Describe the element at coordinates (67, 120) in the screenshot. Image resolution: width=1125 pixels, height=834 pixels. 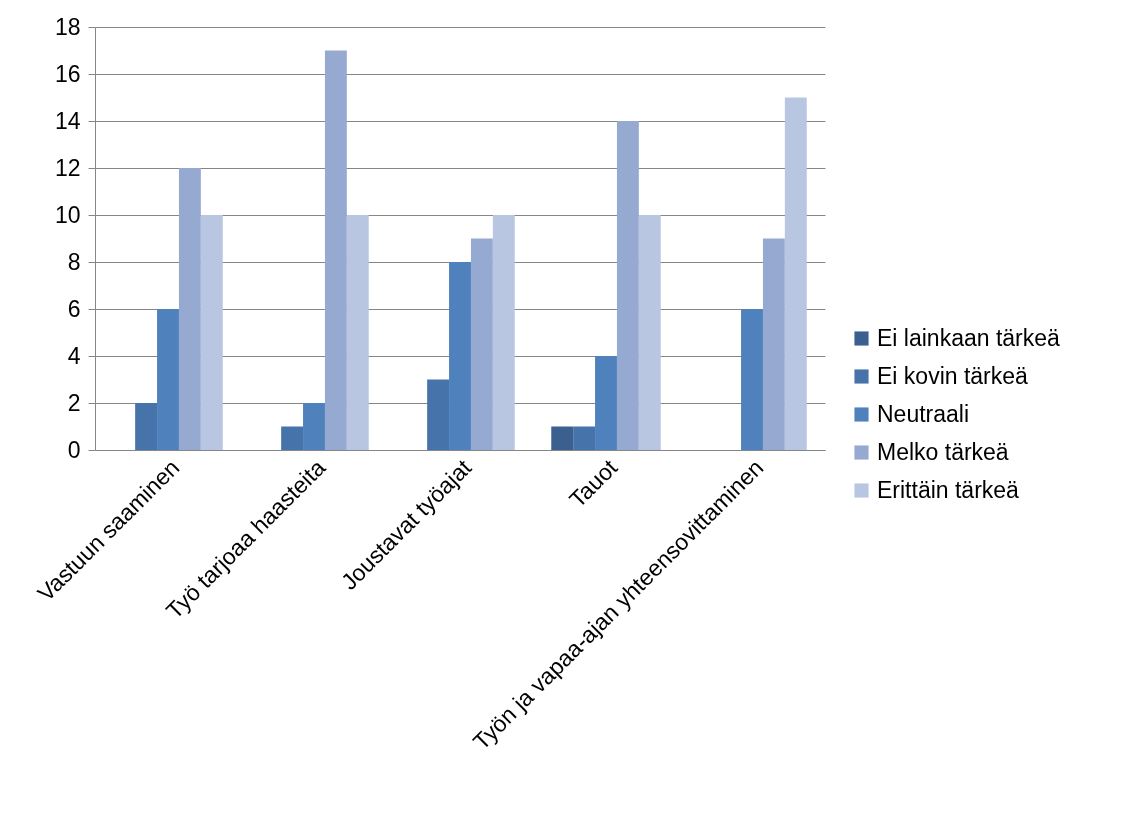
I see `y-tick-label: 14` at that location.